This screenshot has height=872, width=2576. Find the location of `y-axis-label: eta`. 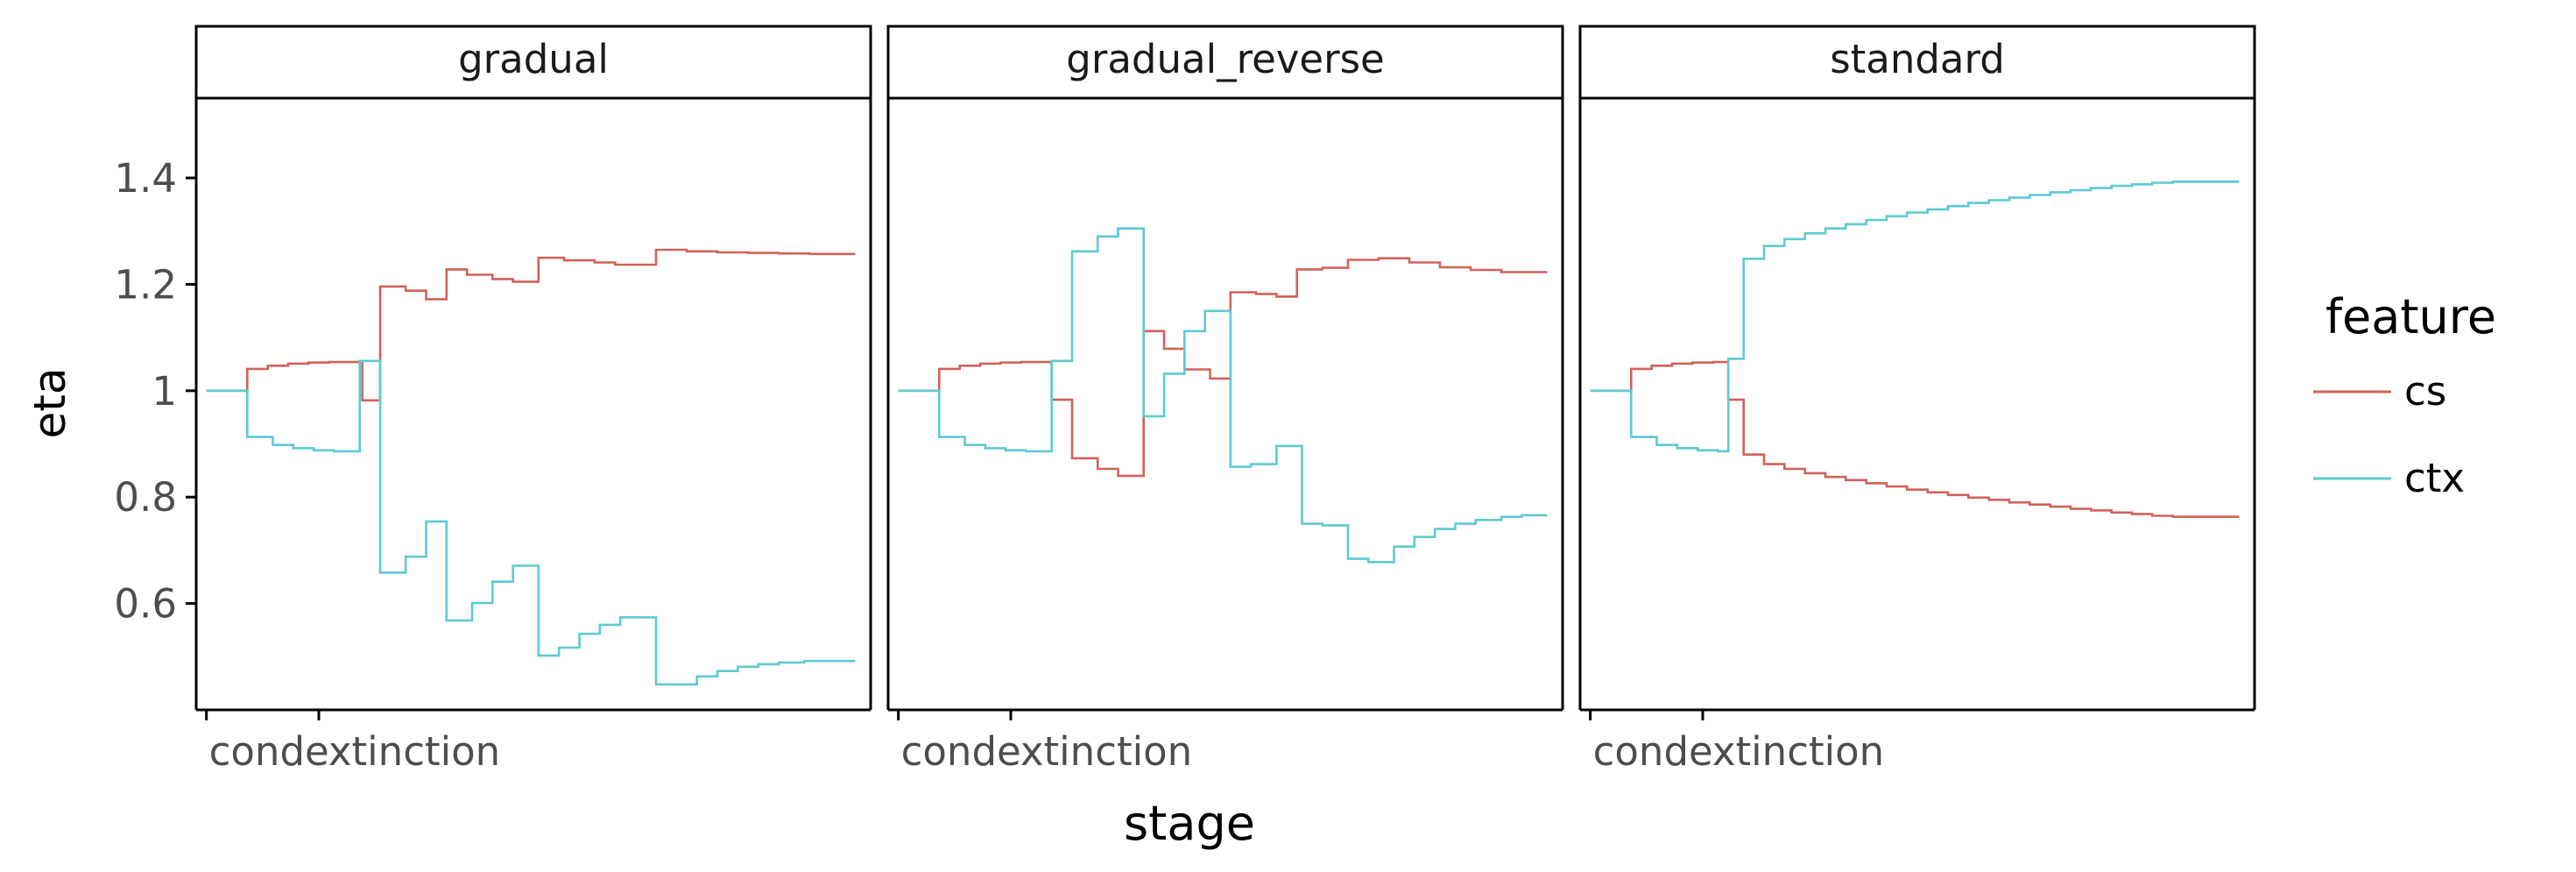

y-axis-label: eta is located at coordinates (50, 402).